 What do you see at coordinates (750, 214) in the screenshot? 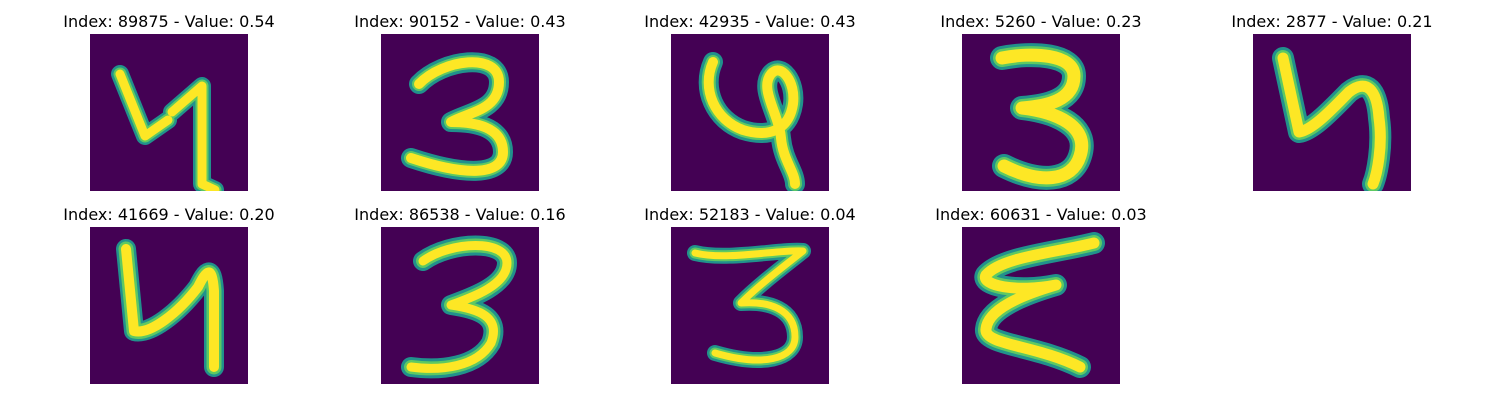
I see `sample-title: Index: 52183 - Value: 0.04` at bounding box center [750, 214].